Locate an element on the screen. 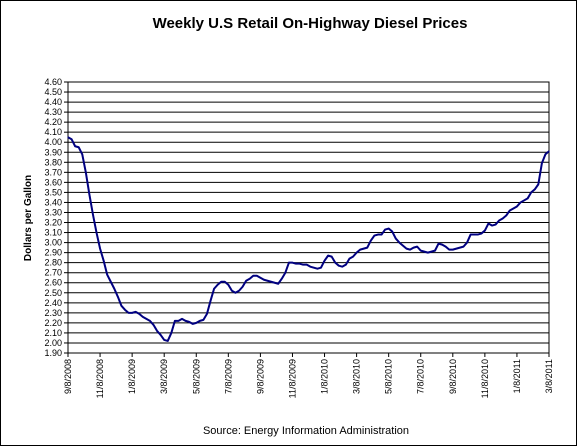  x-tick-label: 7/8/2009 is located at coordinates (228, 376).